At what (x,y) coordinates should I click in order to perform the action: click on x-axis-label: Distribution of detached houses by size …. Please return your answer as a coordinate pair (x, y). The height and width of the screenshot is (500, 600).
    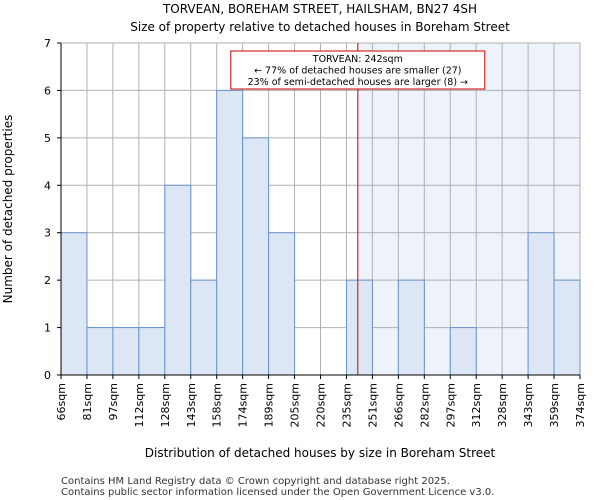
    Looking at the image, I should click on (320, 453).